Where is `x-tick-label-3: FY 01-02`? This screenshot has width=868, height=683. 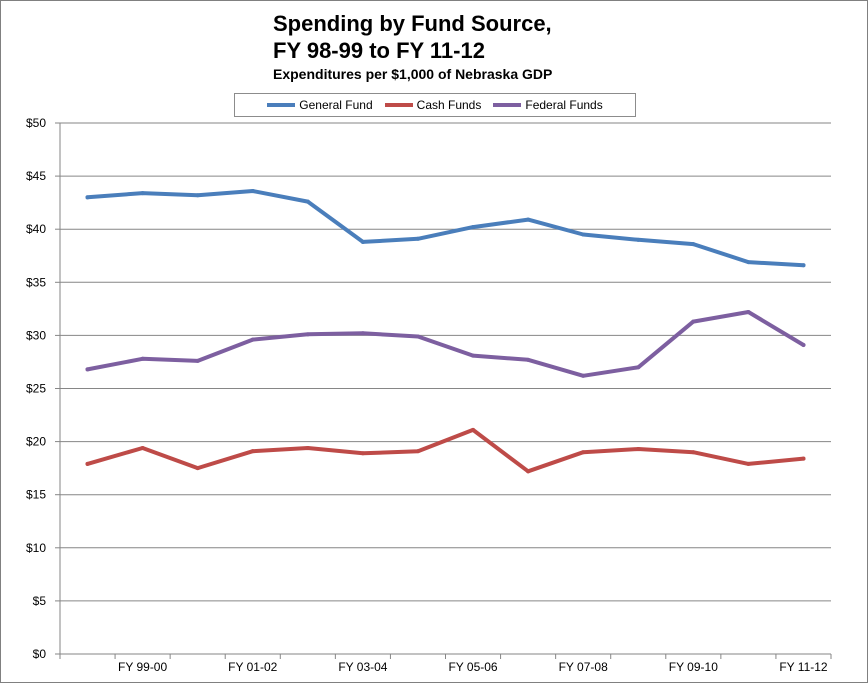 x-tick-label-3: FY 01-02 is located at coordinates (252, 667).